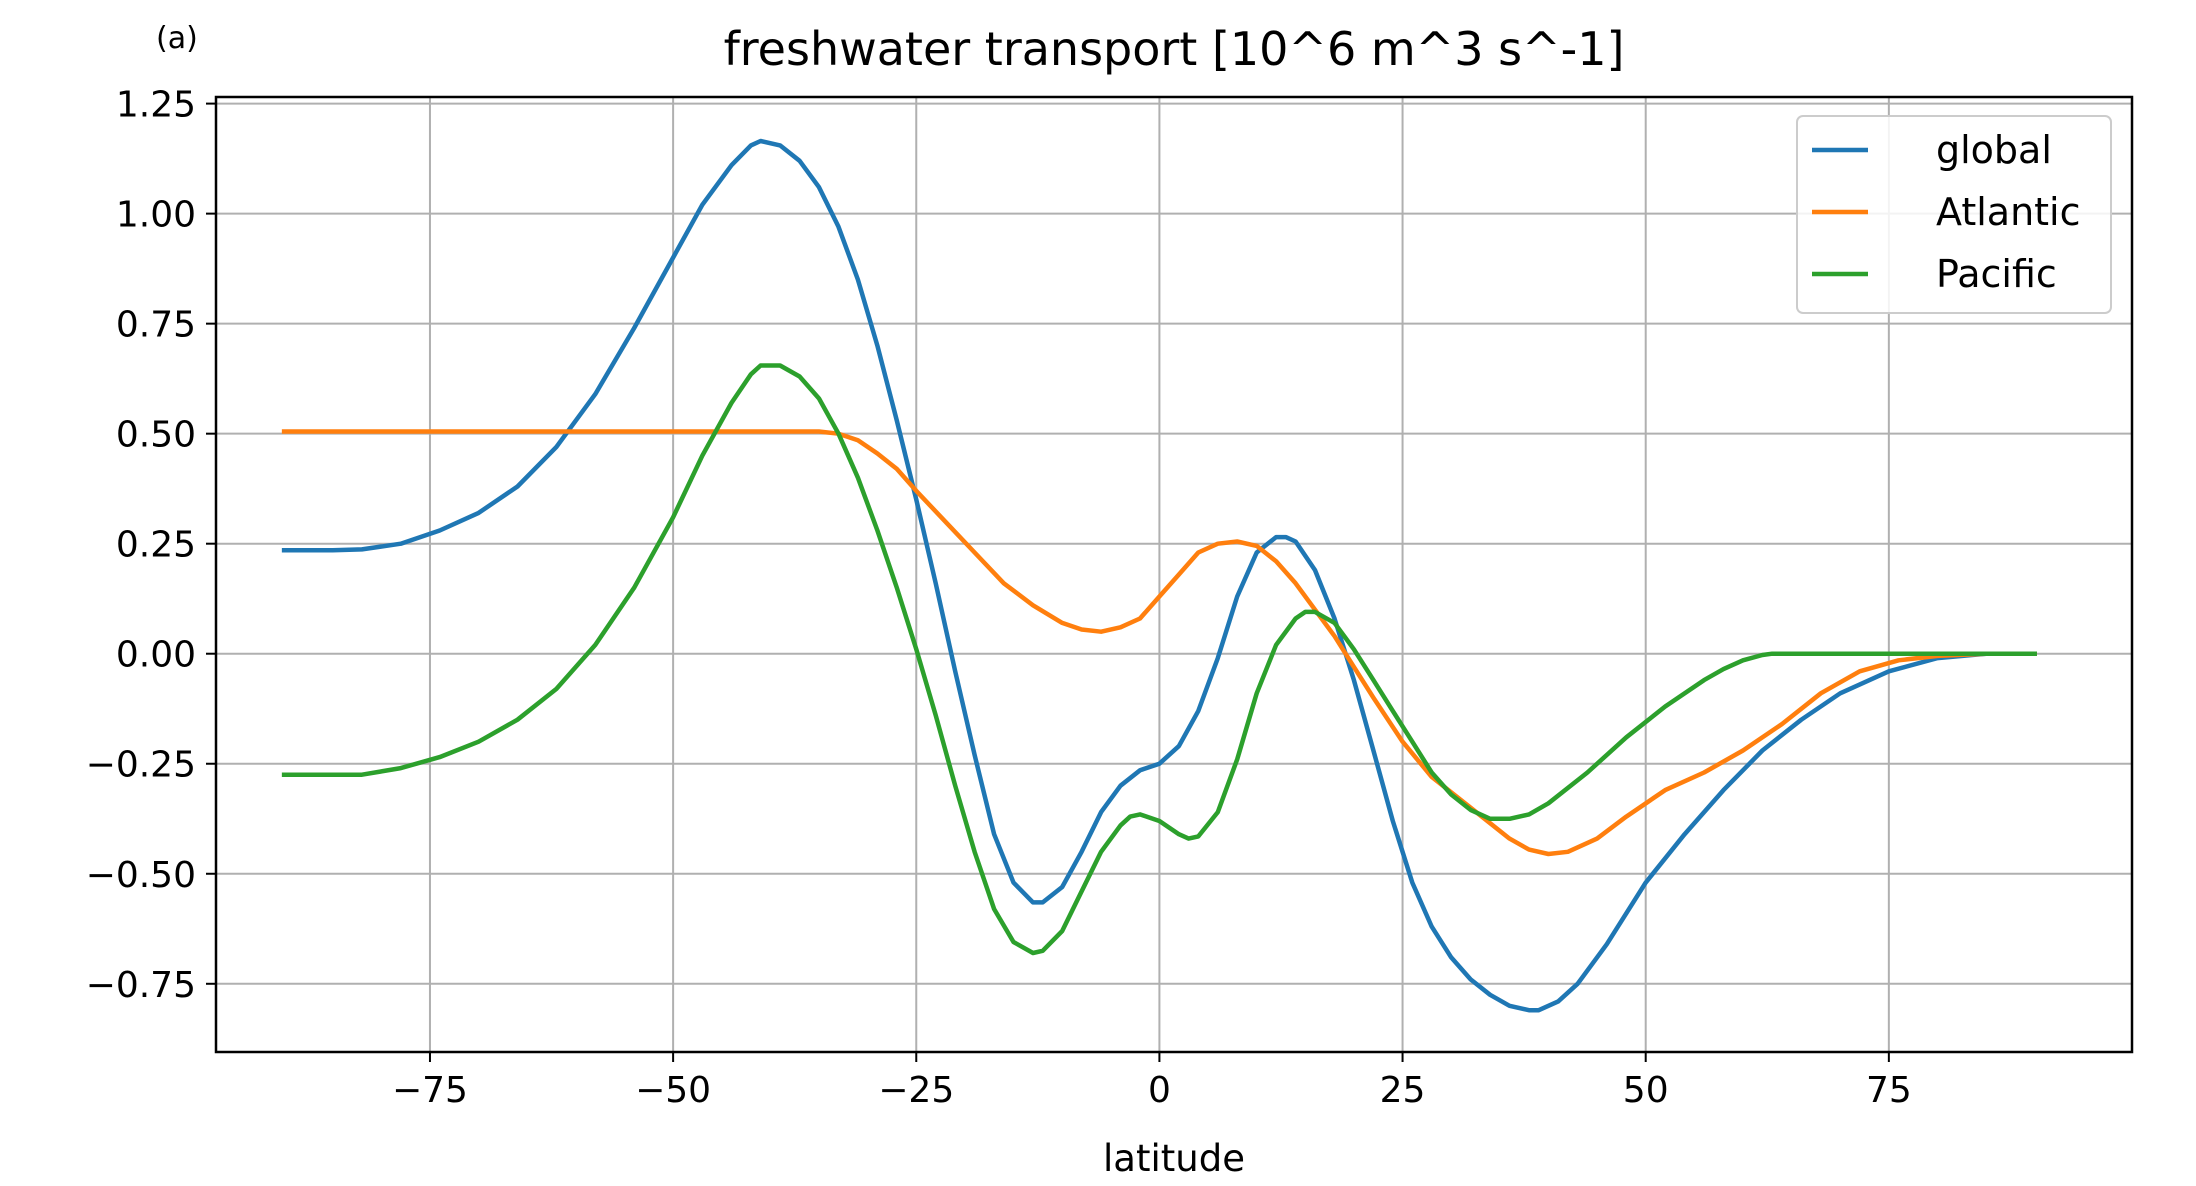 Image resolution: width=2196 pixels, height=1186 pixels. Describe the element at coordinates (430, 1090) in the screenshot. I see `x-tick-label-minus75: −75` at that location.